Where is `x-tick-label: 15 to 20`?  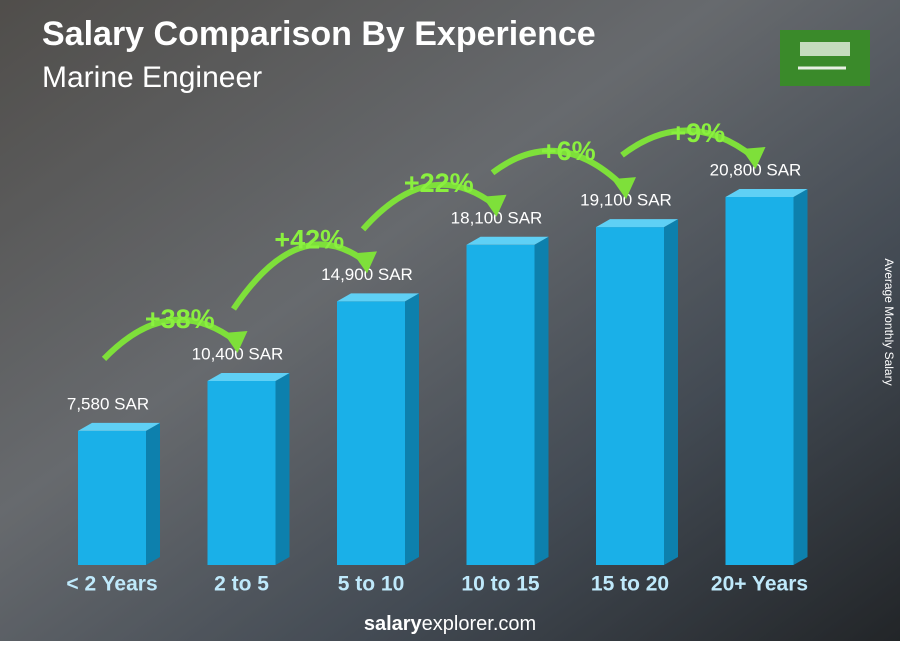
x-tick-label: 15 to 20 is located at coordinates (630, 584).